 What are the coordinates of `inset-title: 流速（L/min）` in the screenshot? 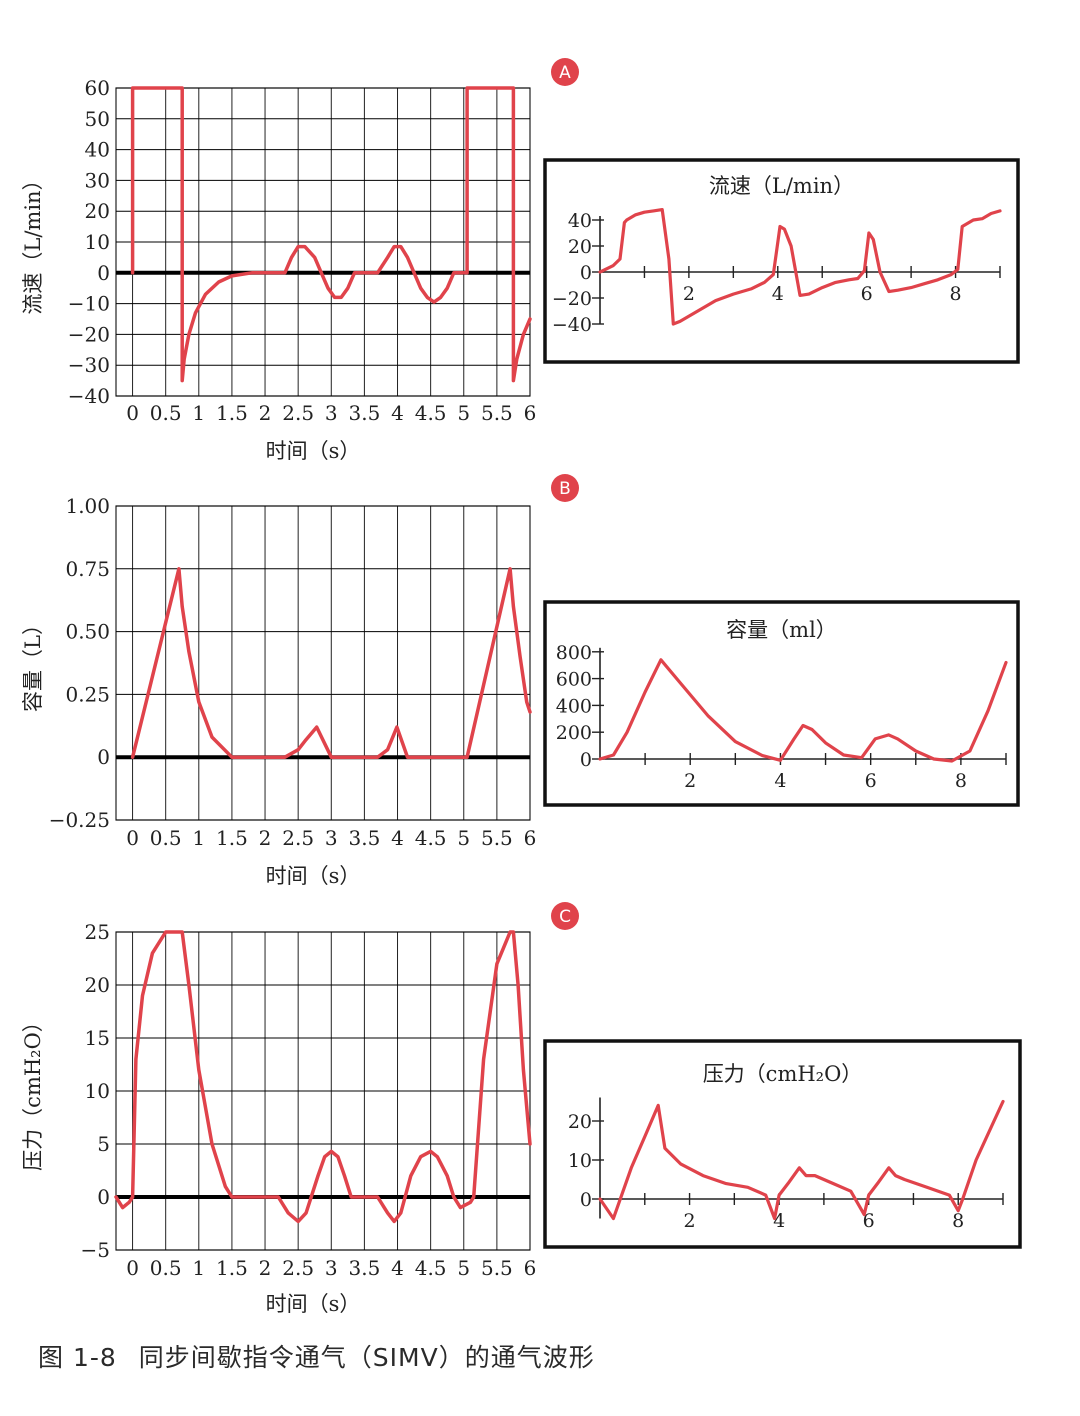 It's located at (781, 186).